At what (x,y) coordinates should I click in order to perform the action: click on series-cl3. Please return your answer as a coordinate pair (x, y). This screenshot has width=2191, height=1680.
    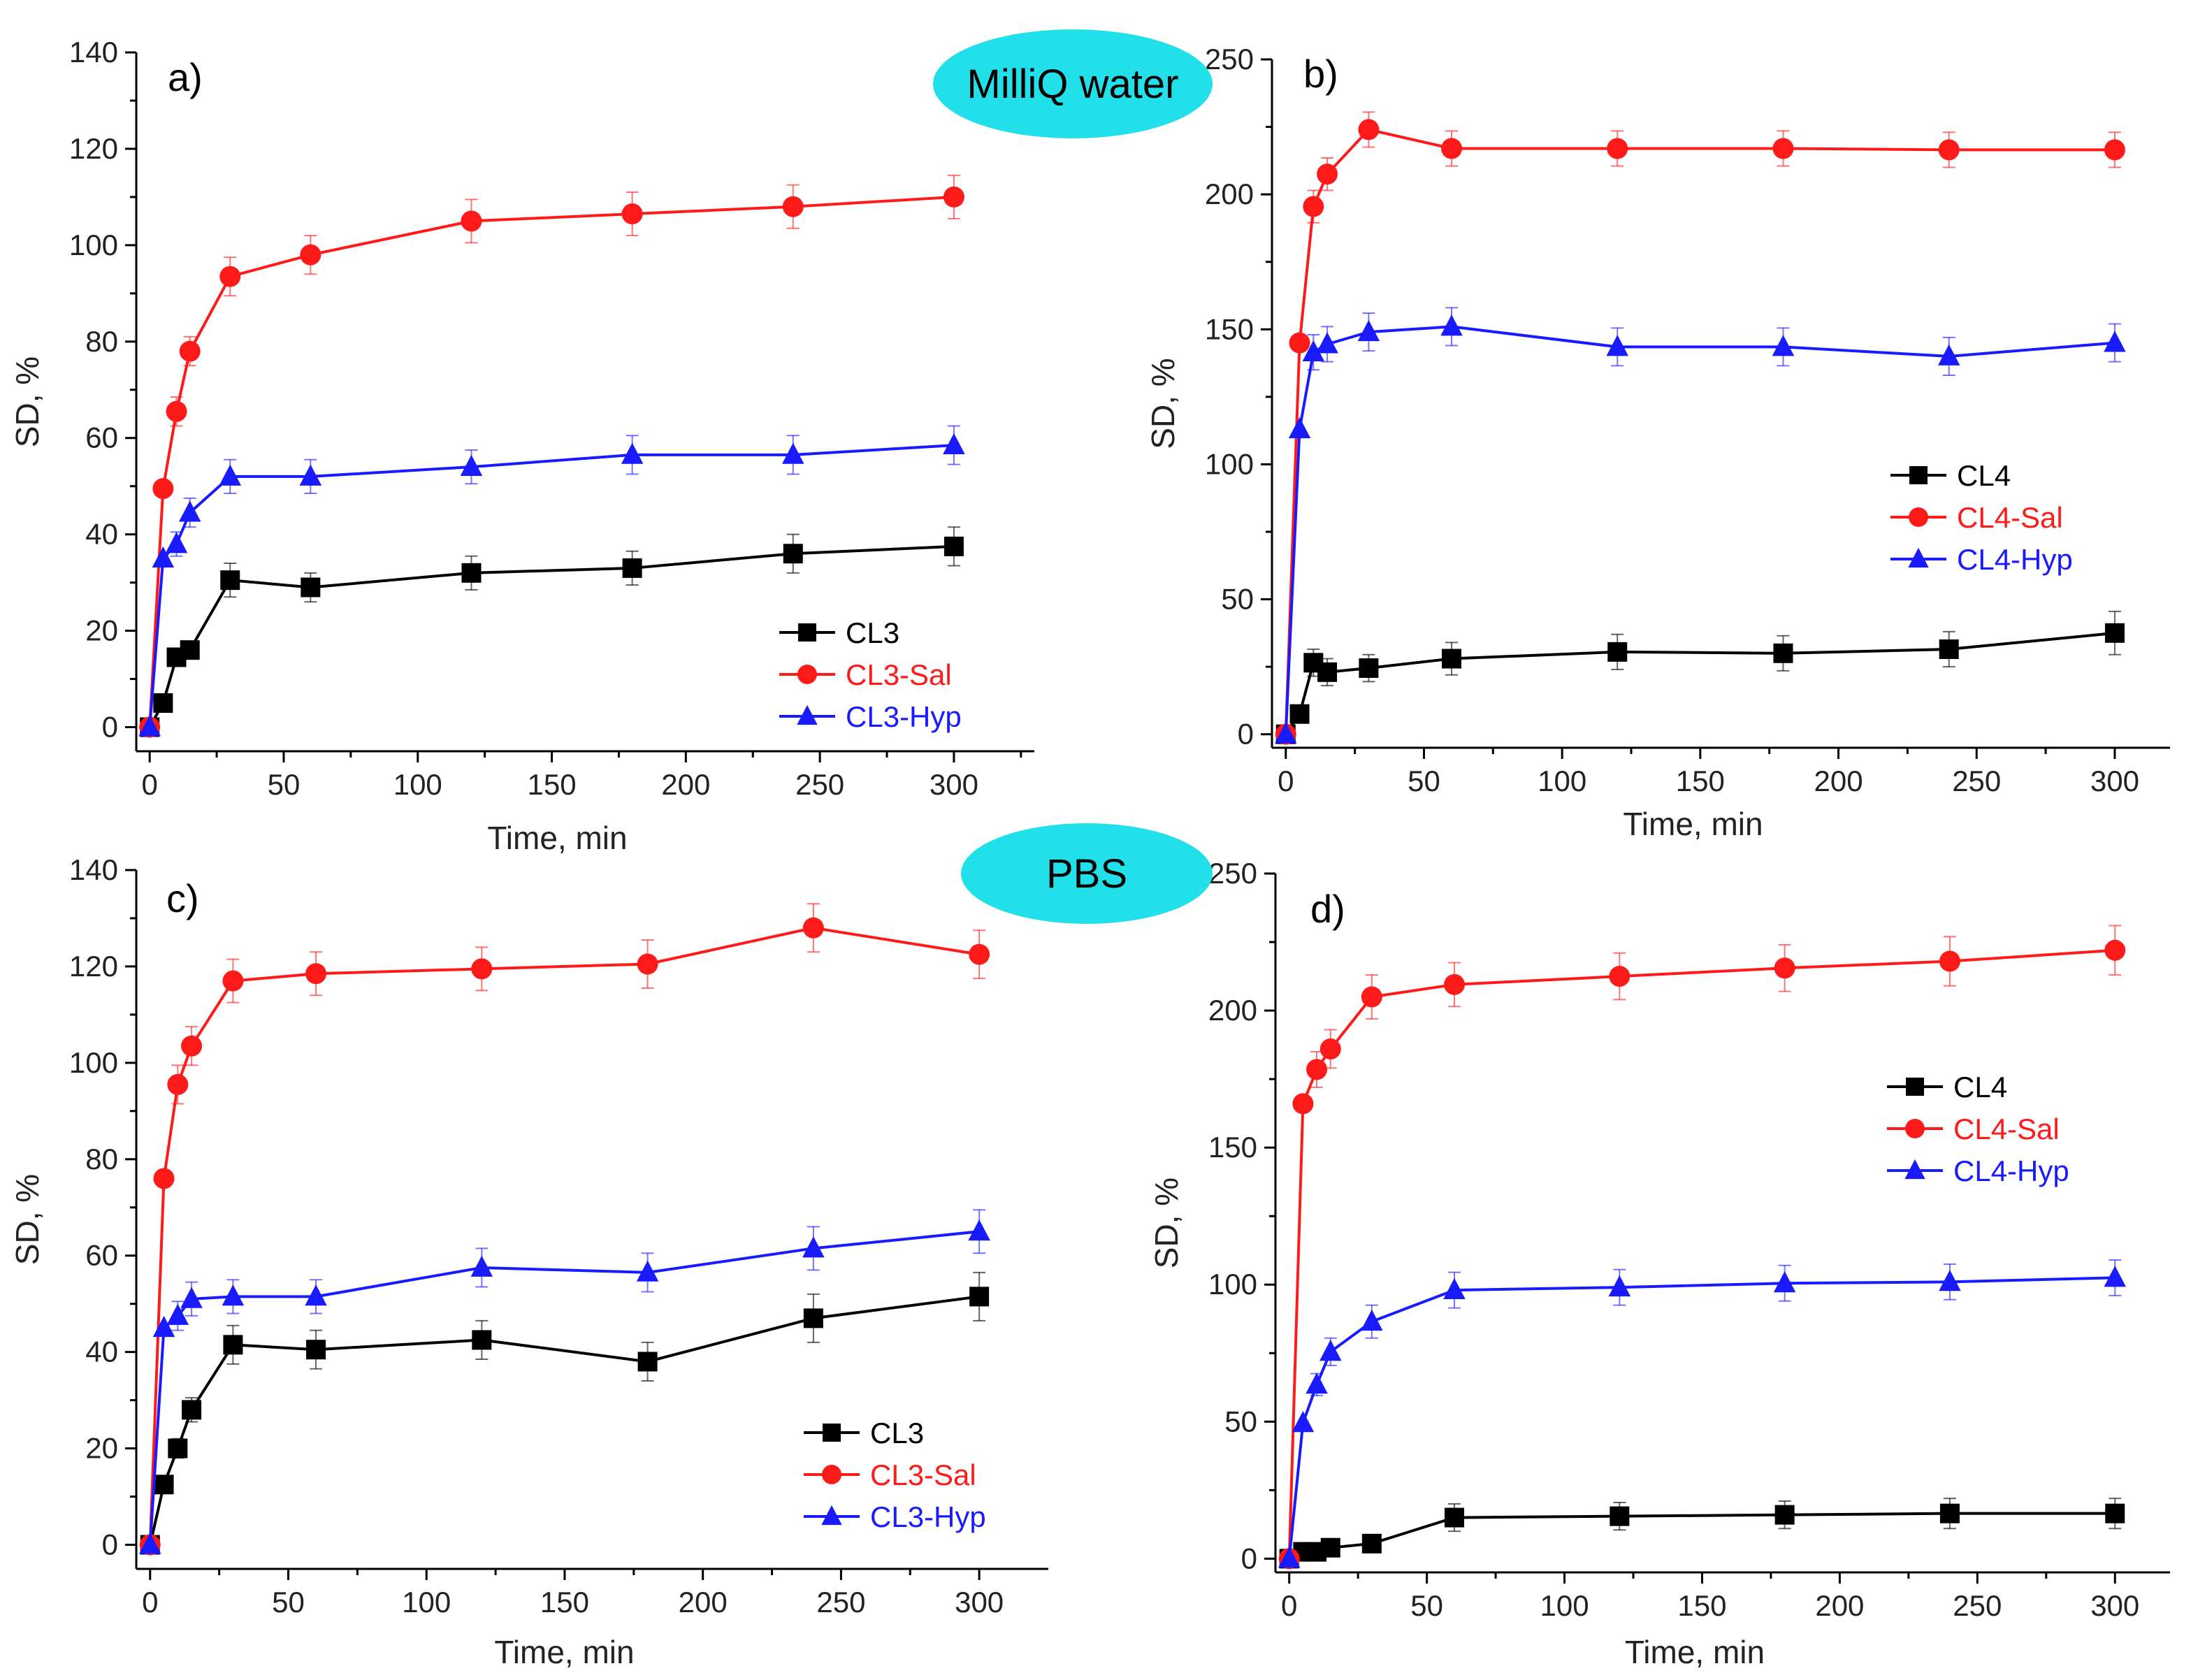
    Looking at the image, I should click on (565, 1413).